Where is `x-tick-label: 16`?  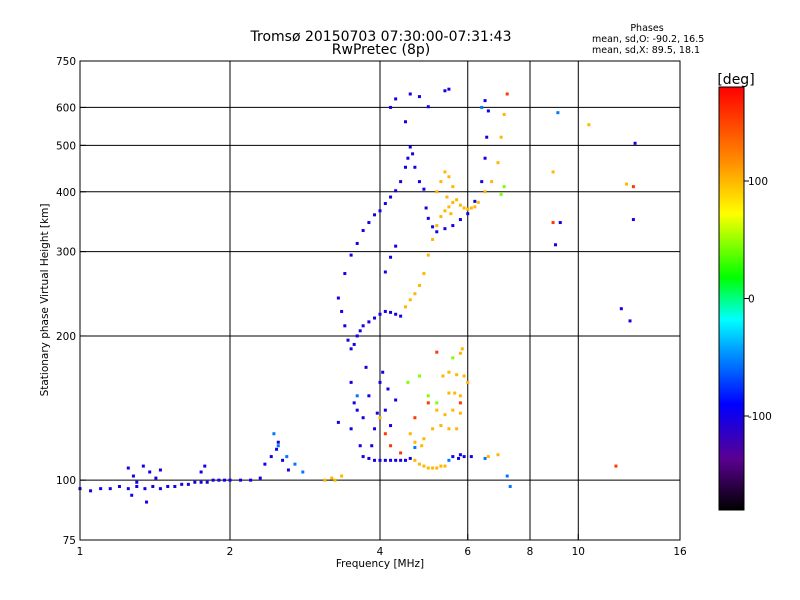
x-tick-label: 16 is located at coordinates (680, 552).